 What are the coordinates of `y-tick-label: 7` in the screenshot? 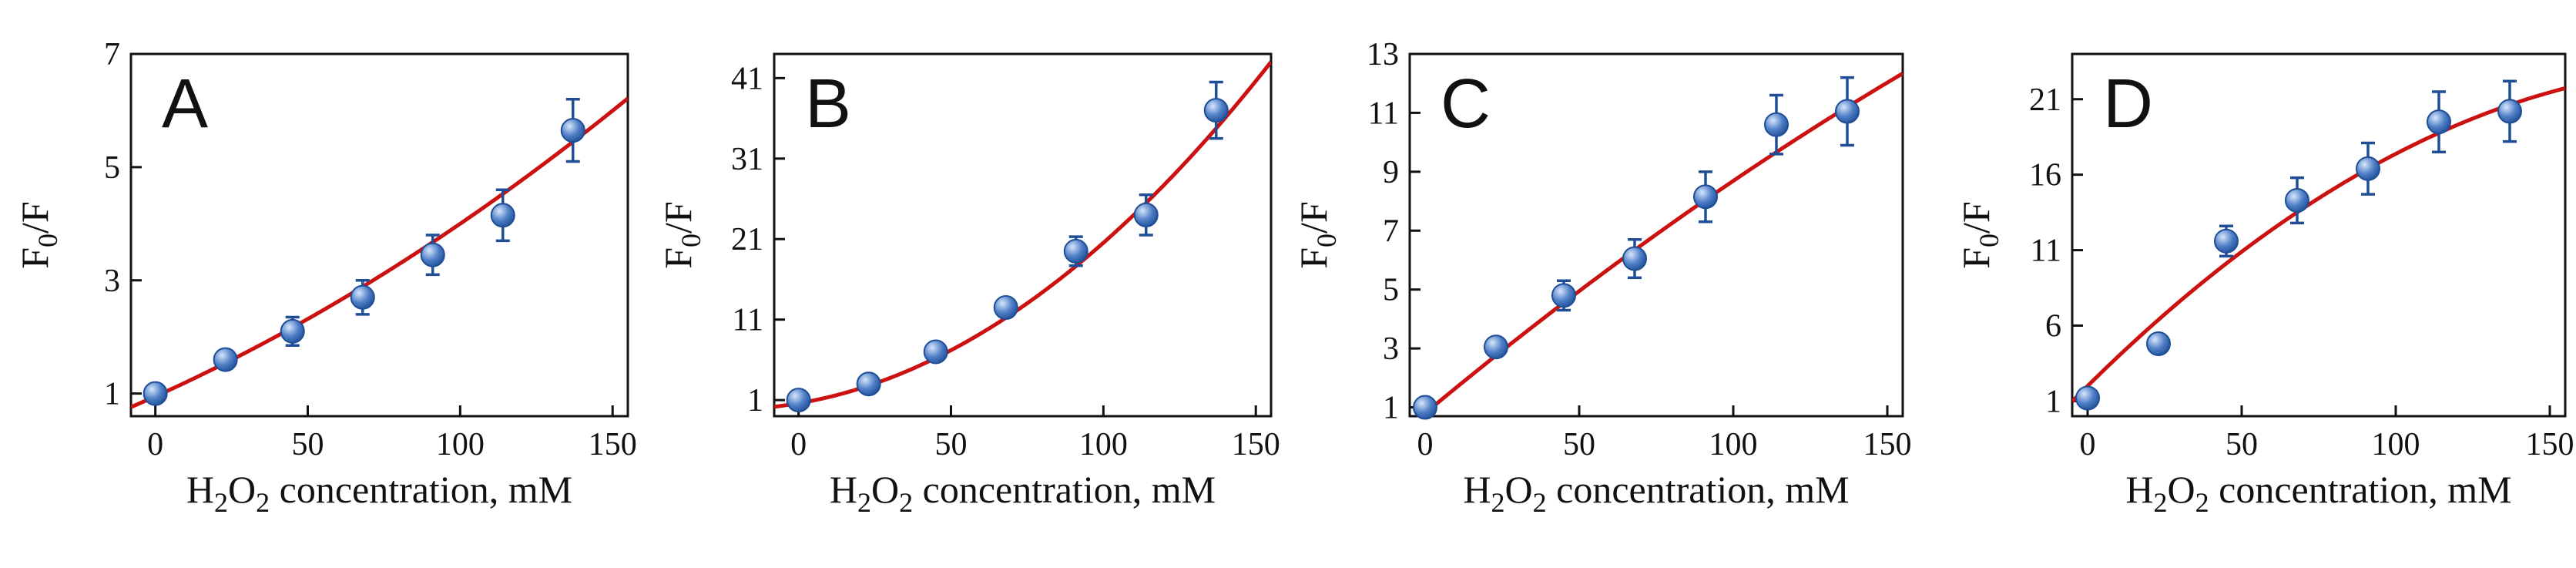 It's located at (1391, 231).